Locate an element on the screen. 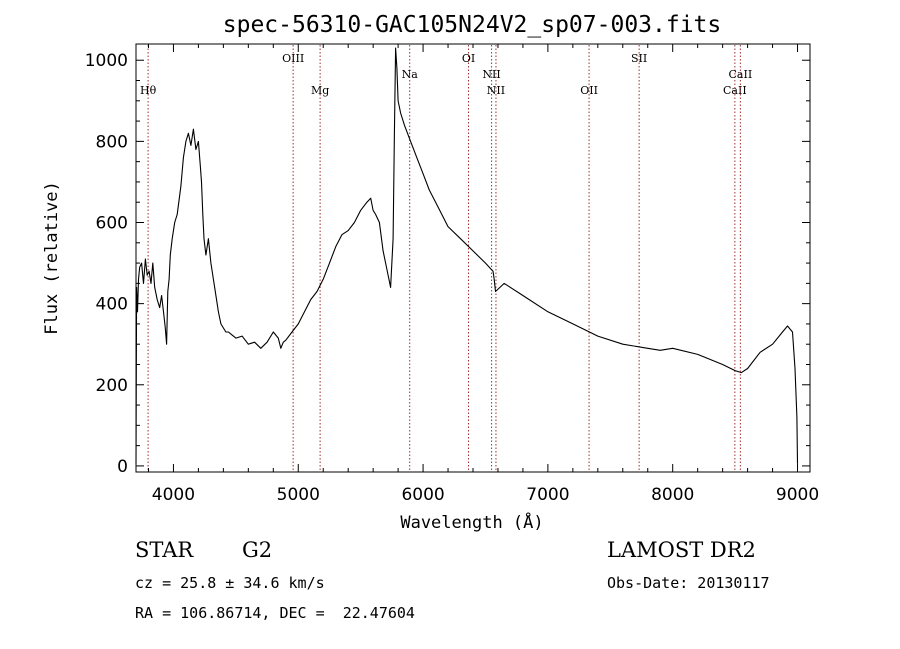  observation-date: Obs-Date: 20130117 is located at coordinates (688, 583).